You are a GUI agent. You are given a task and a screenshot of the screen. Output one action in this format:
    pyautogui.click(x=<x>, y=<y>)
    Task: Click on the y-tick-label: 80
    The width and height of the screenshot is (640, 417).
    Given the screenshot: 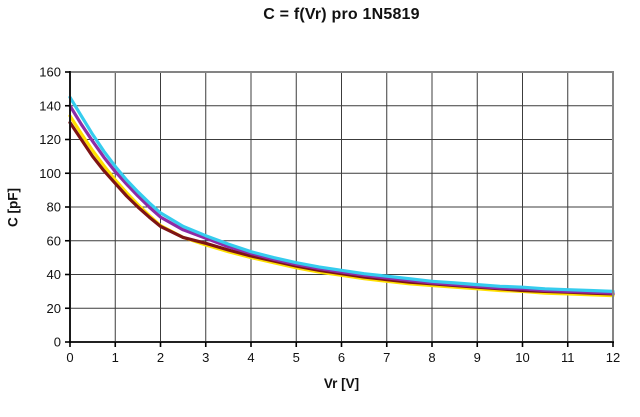 What is the action you would take?
    pyautogui.click(x=54, y=207)
    